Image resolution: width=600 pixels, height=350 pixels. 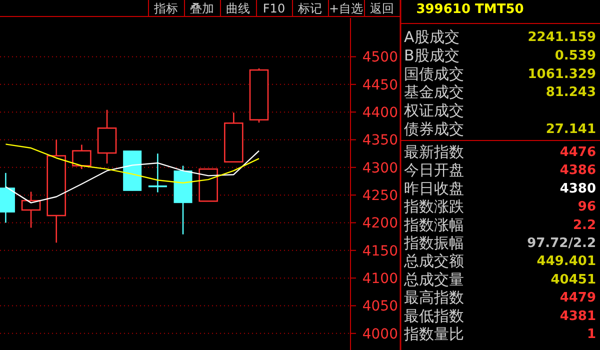 What do you see at coordinates (433, 225) in the screenshot?
I see `category-label: 指数涨幅` at bounding box center [433, 225].